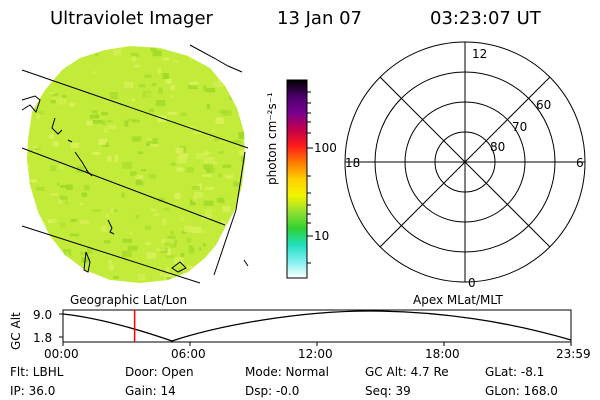  I want to click on status-gc-alt: GC Alt: 4.7 Re, so click(407, 372).